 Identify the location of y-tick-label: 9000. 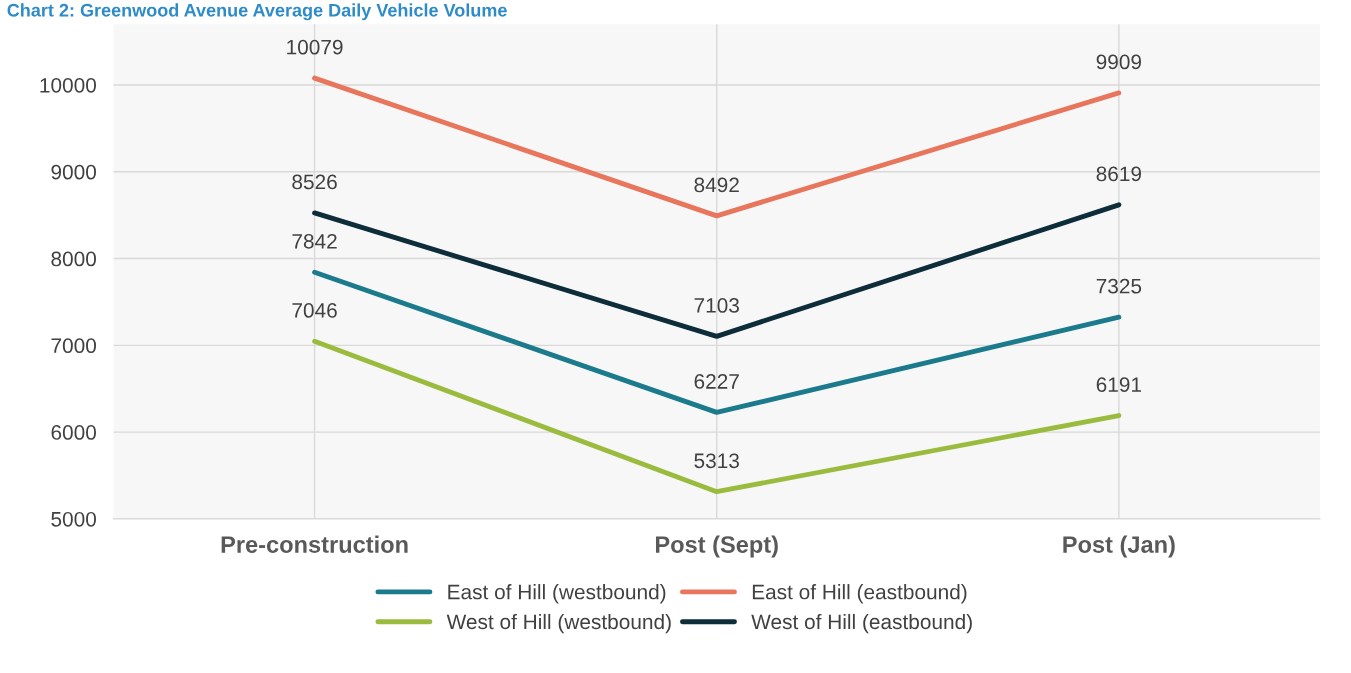
(74, 172).